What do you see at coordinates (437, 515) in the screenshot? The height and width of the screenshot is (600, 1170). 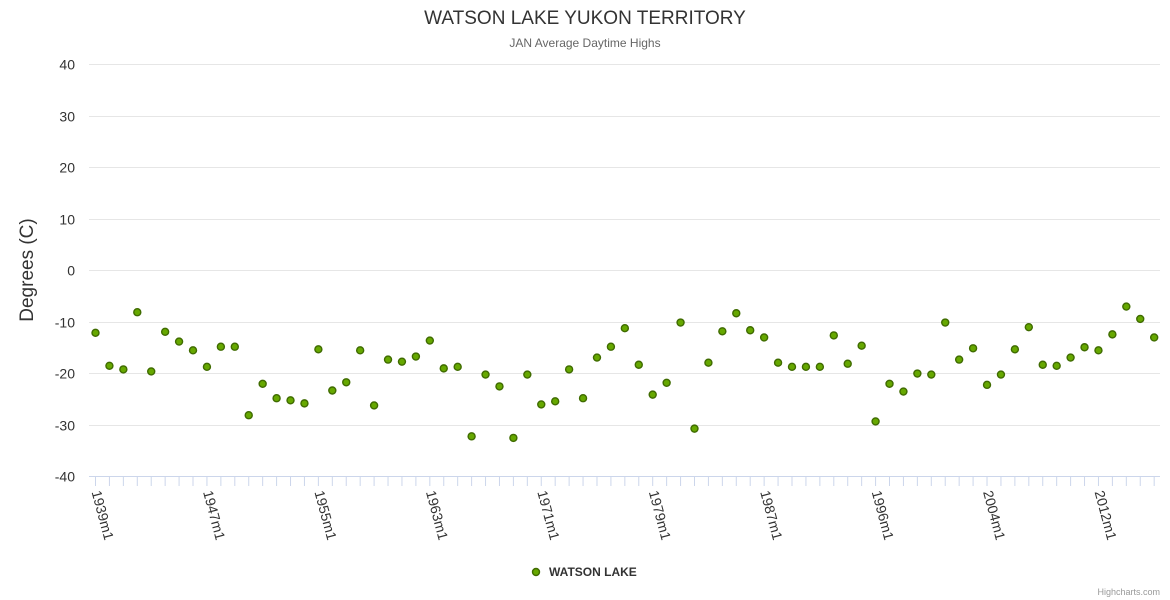 I see `x-tick-label: 1963m1` at bounding box center [437, 515].